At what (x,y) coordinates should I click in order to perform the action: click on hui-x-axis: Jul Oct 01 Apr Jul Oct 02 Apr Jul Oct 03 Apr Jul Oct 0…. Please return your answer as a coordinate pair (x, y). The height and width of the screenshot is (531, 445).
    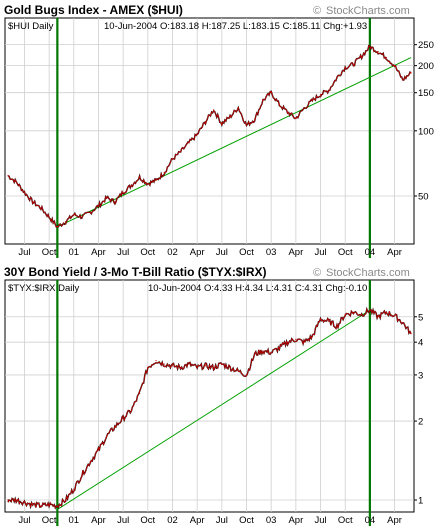
    Looking at the image, I should click on (210, 252).